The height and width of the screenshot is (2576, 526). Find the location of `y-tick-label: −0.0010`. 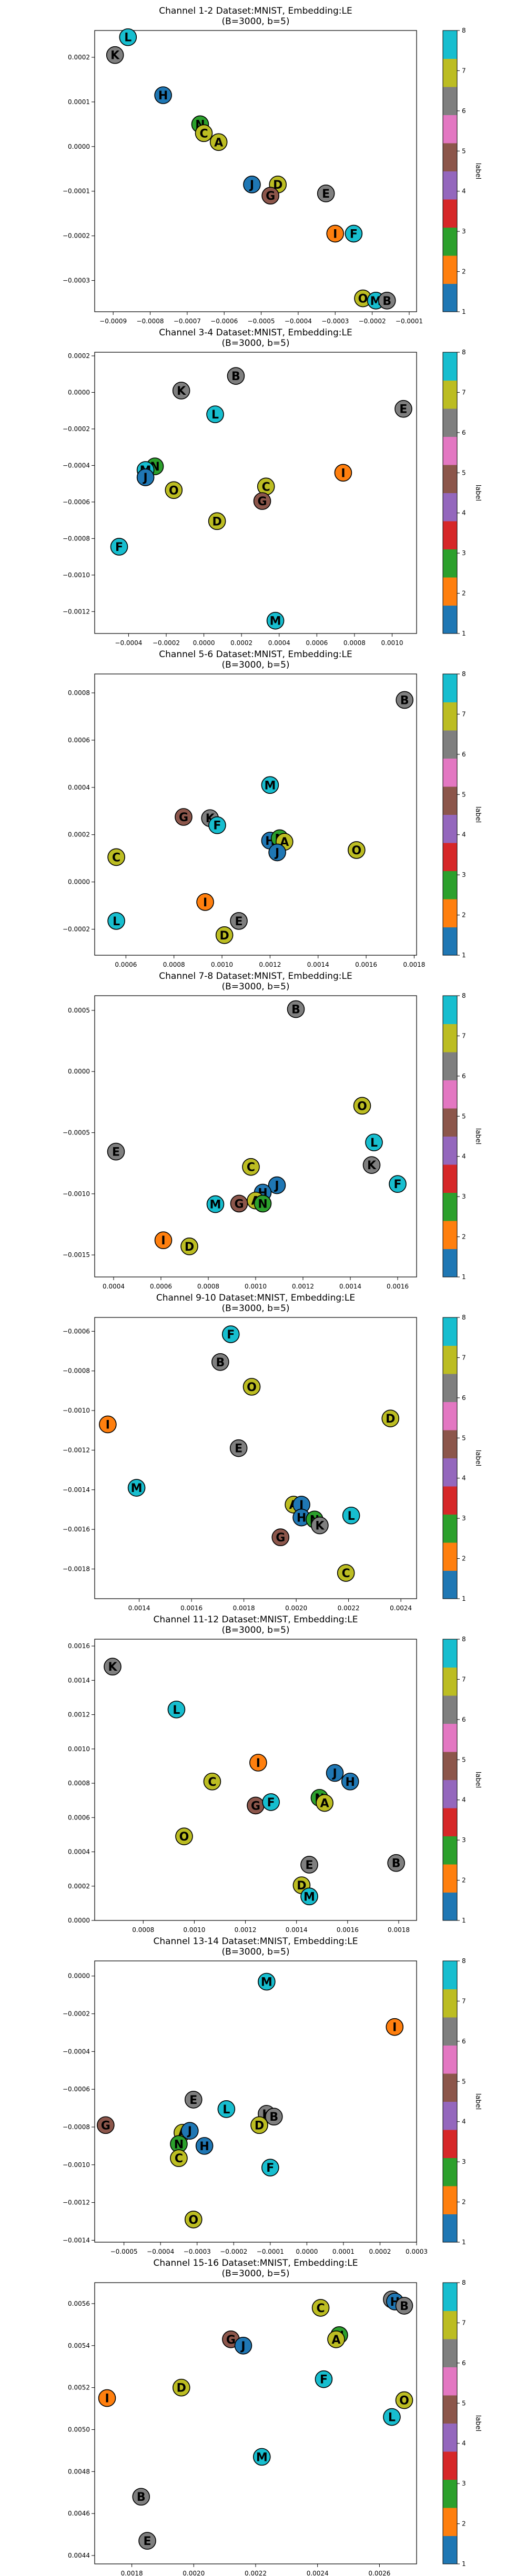

y-tick-label: −0.0010 is located at coordinates (76, 1410).